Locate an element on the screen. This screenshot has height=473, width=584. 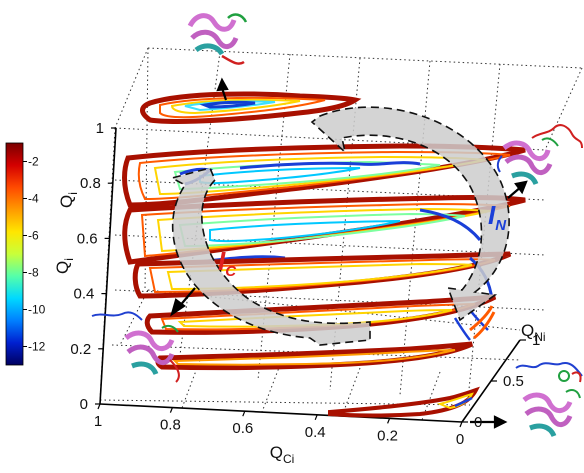
y-tick-label: 0 is located at coordinates (84, 404).